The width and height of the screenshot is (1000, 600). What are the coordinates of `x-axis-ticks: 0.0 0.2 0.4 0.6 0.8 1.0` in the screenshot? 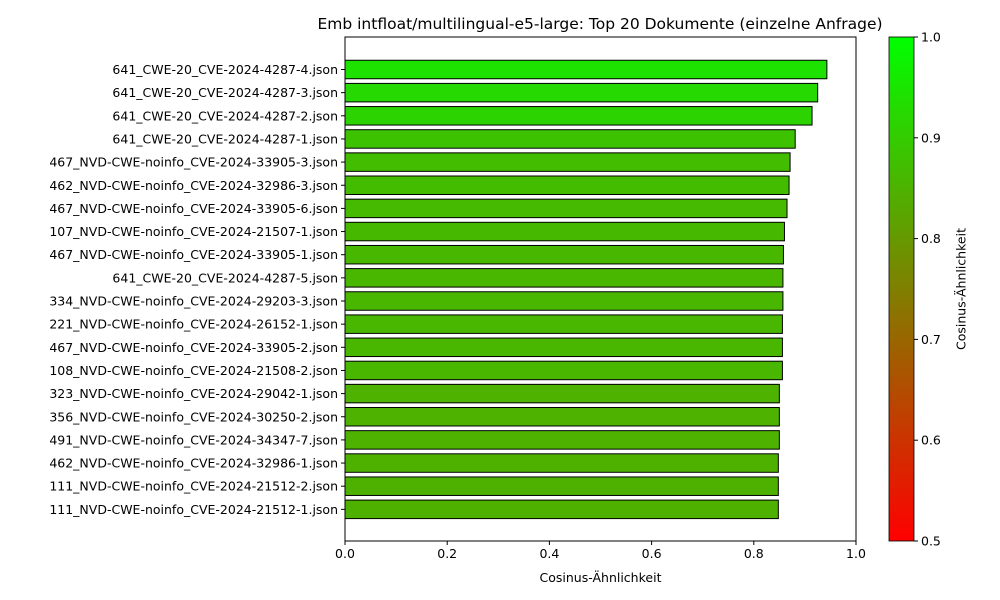 It's located at (600, 551).